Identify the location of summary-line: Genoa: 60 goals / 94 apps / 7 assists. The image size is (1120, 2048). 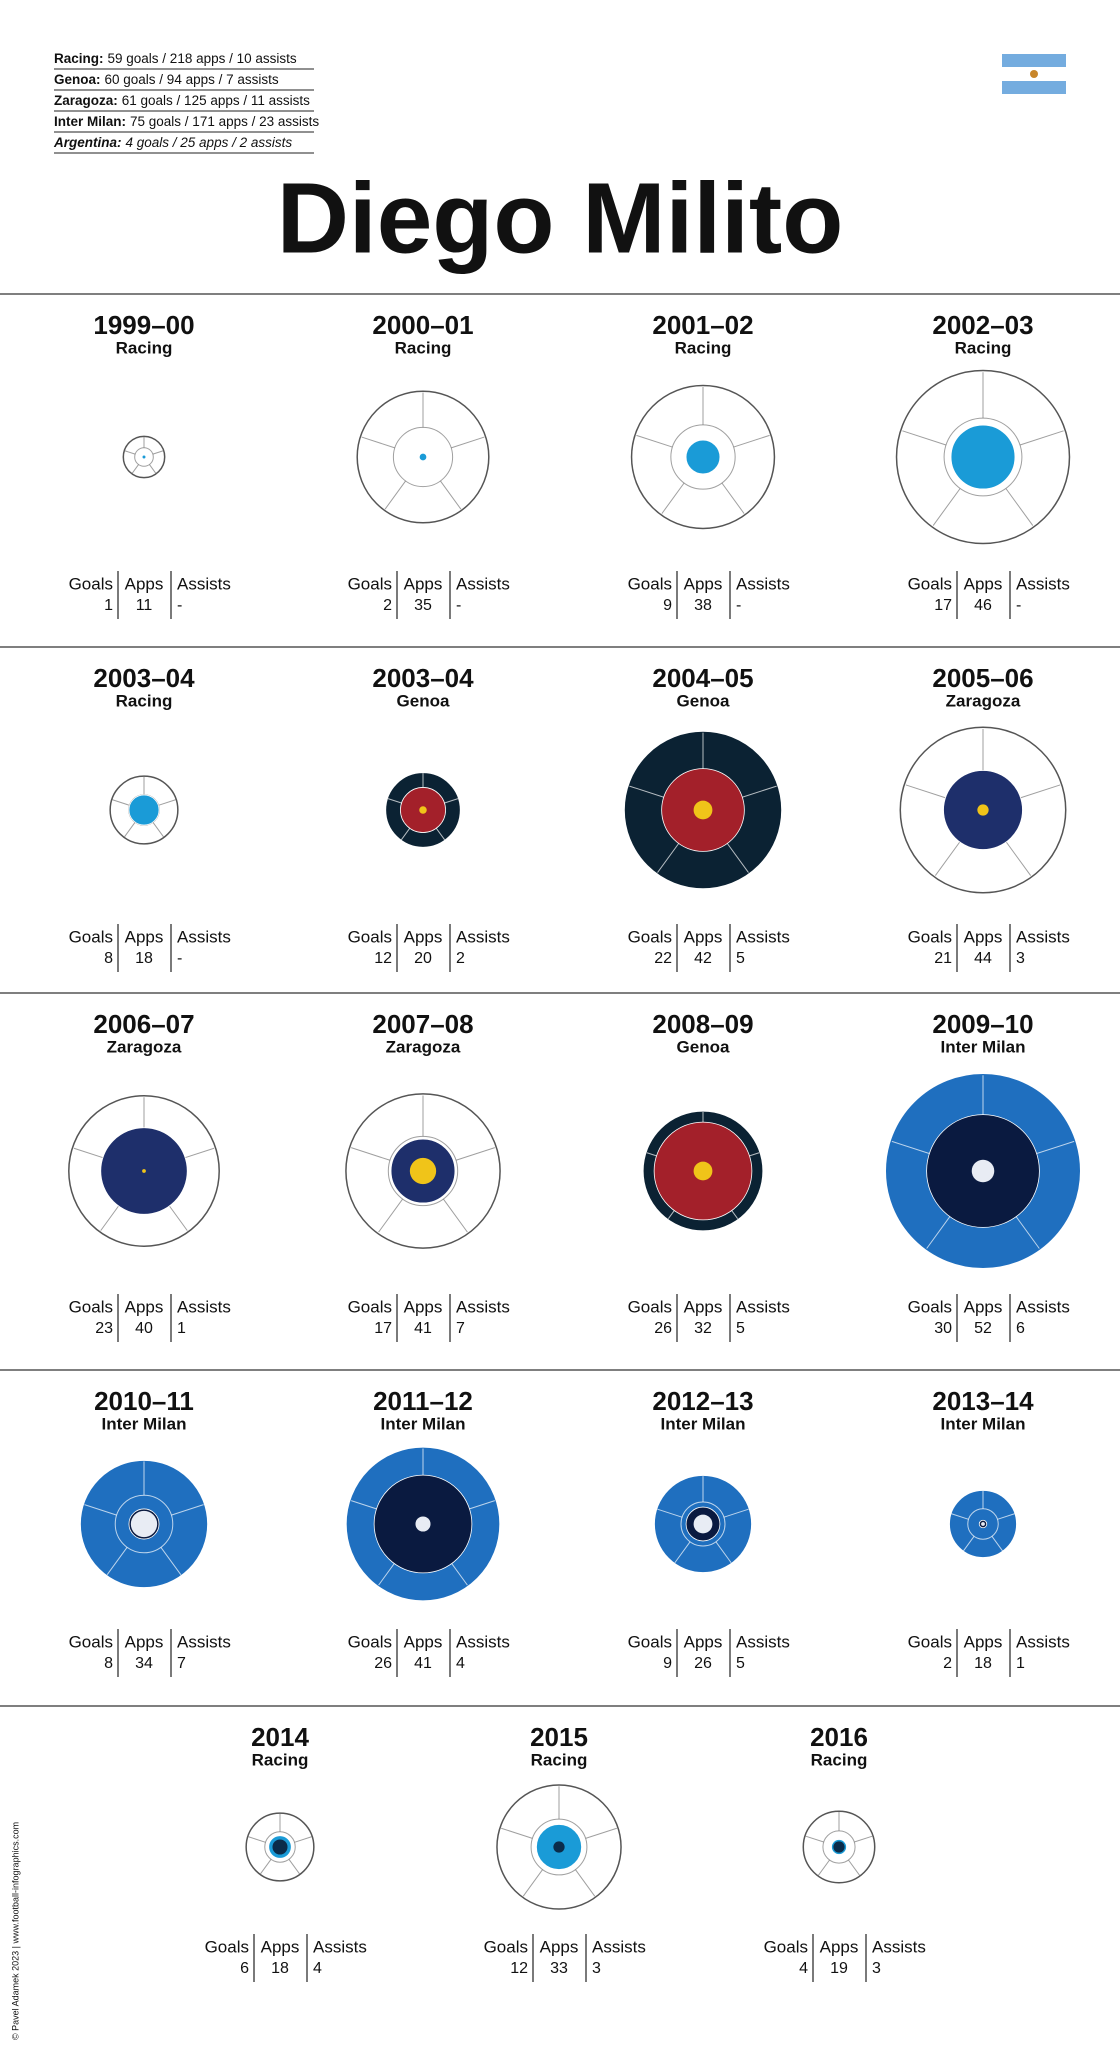
(166, 79).